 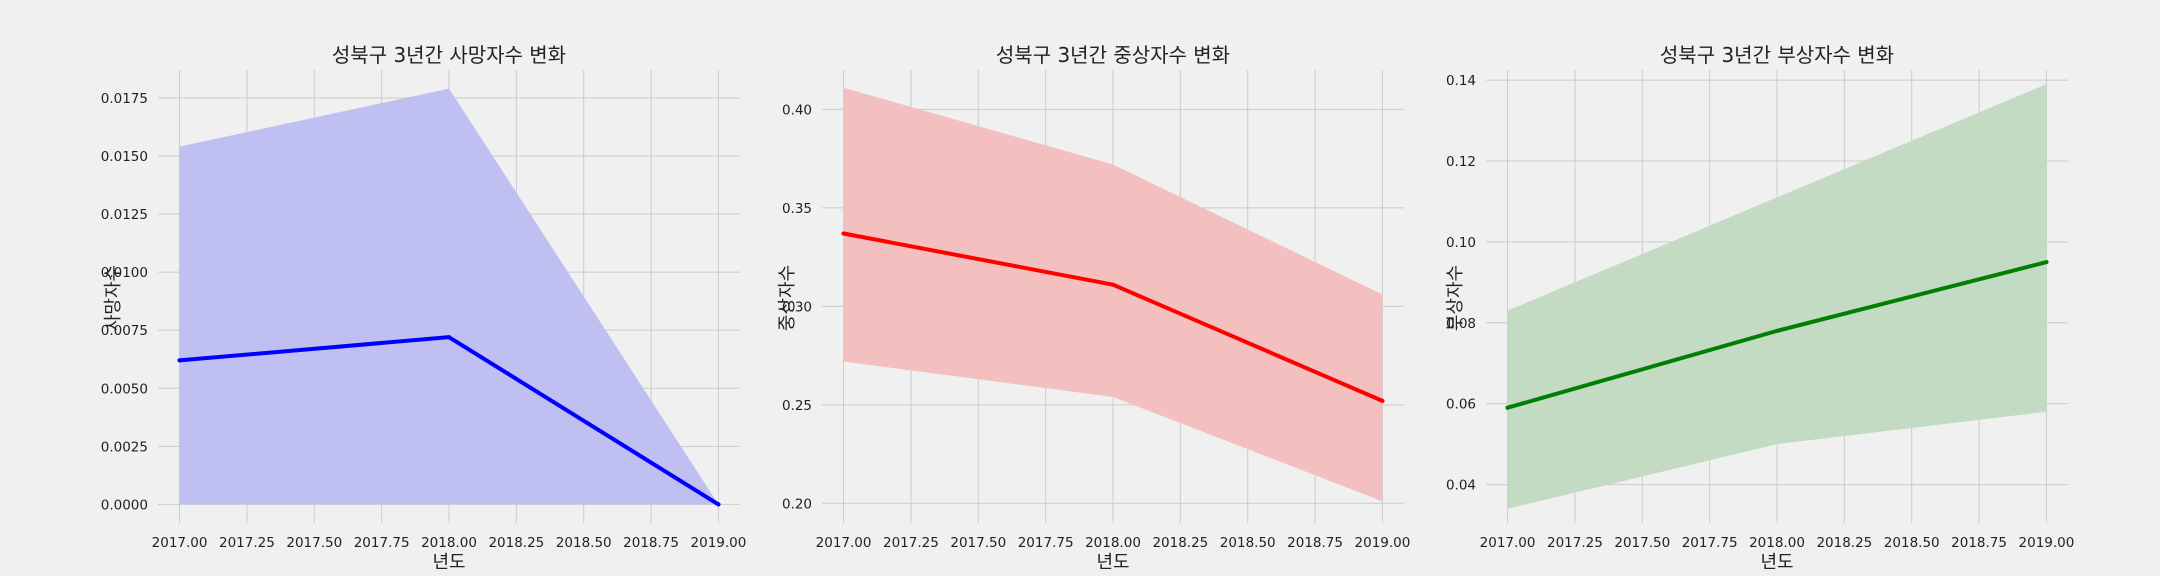 I want to click on y-tick-label: 0.08, so click(x=1461, y=324).